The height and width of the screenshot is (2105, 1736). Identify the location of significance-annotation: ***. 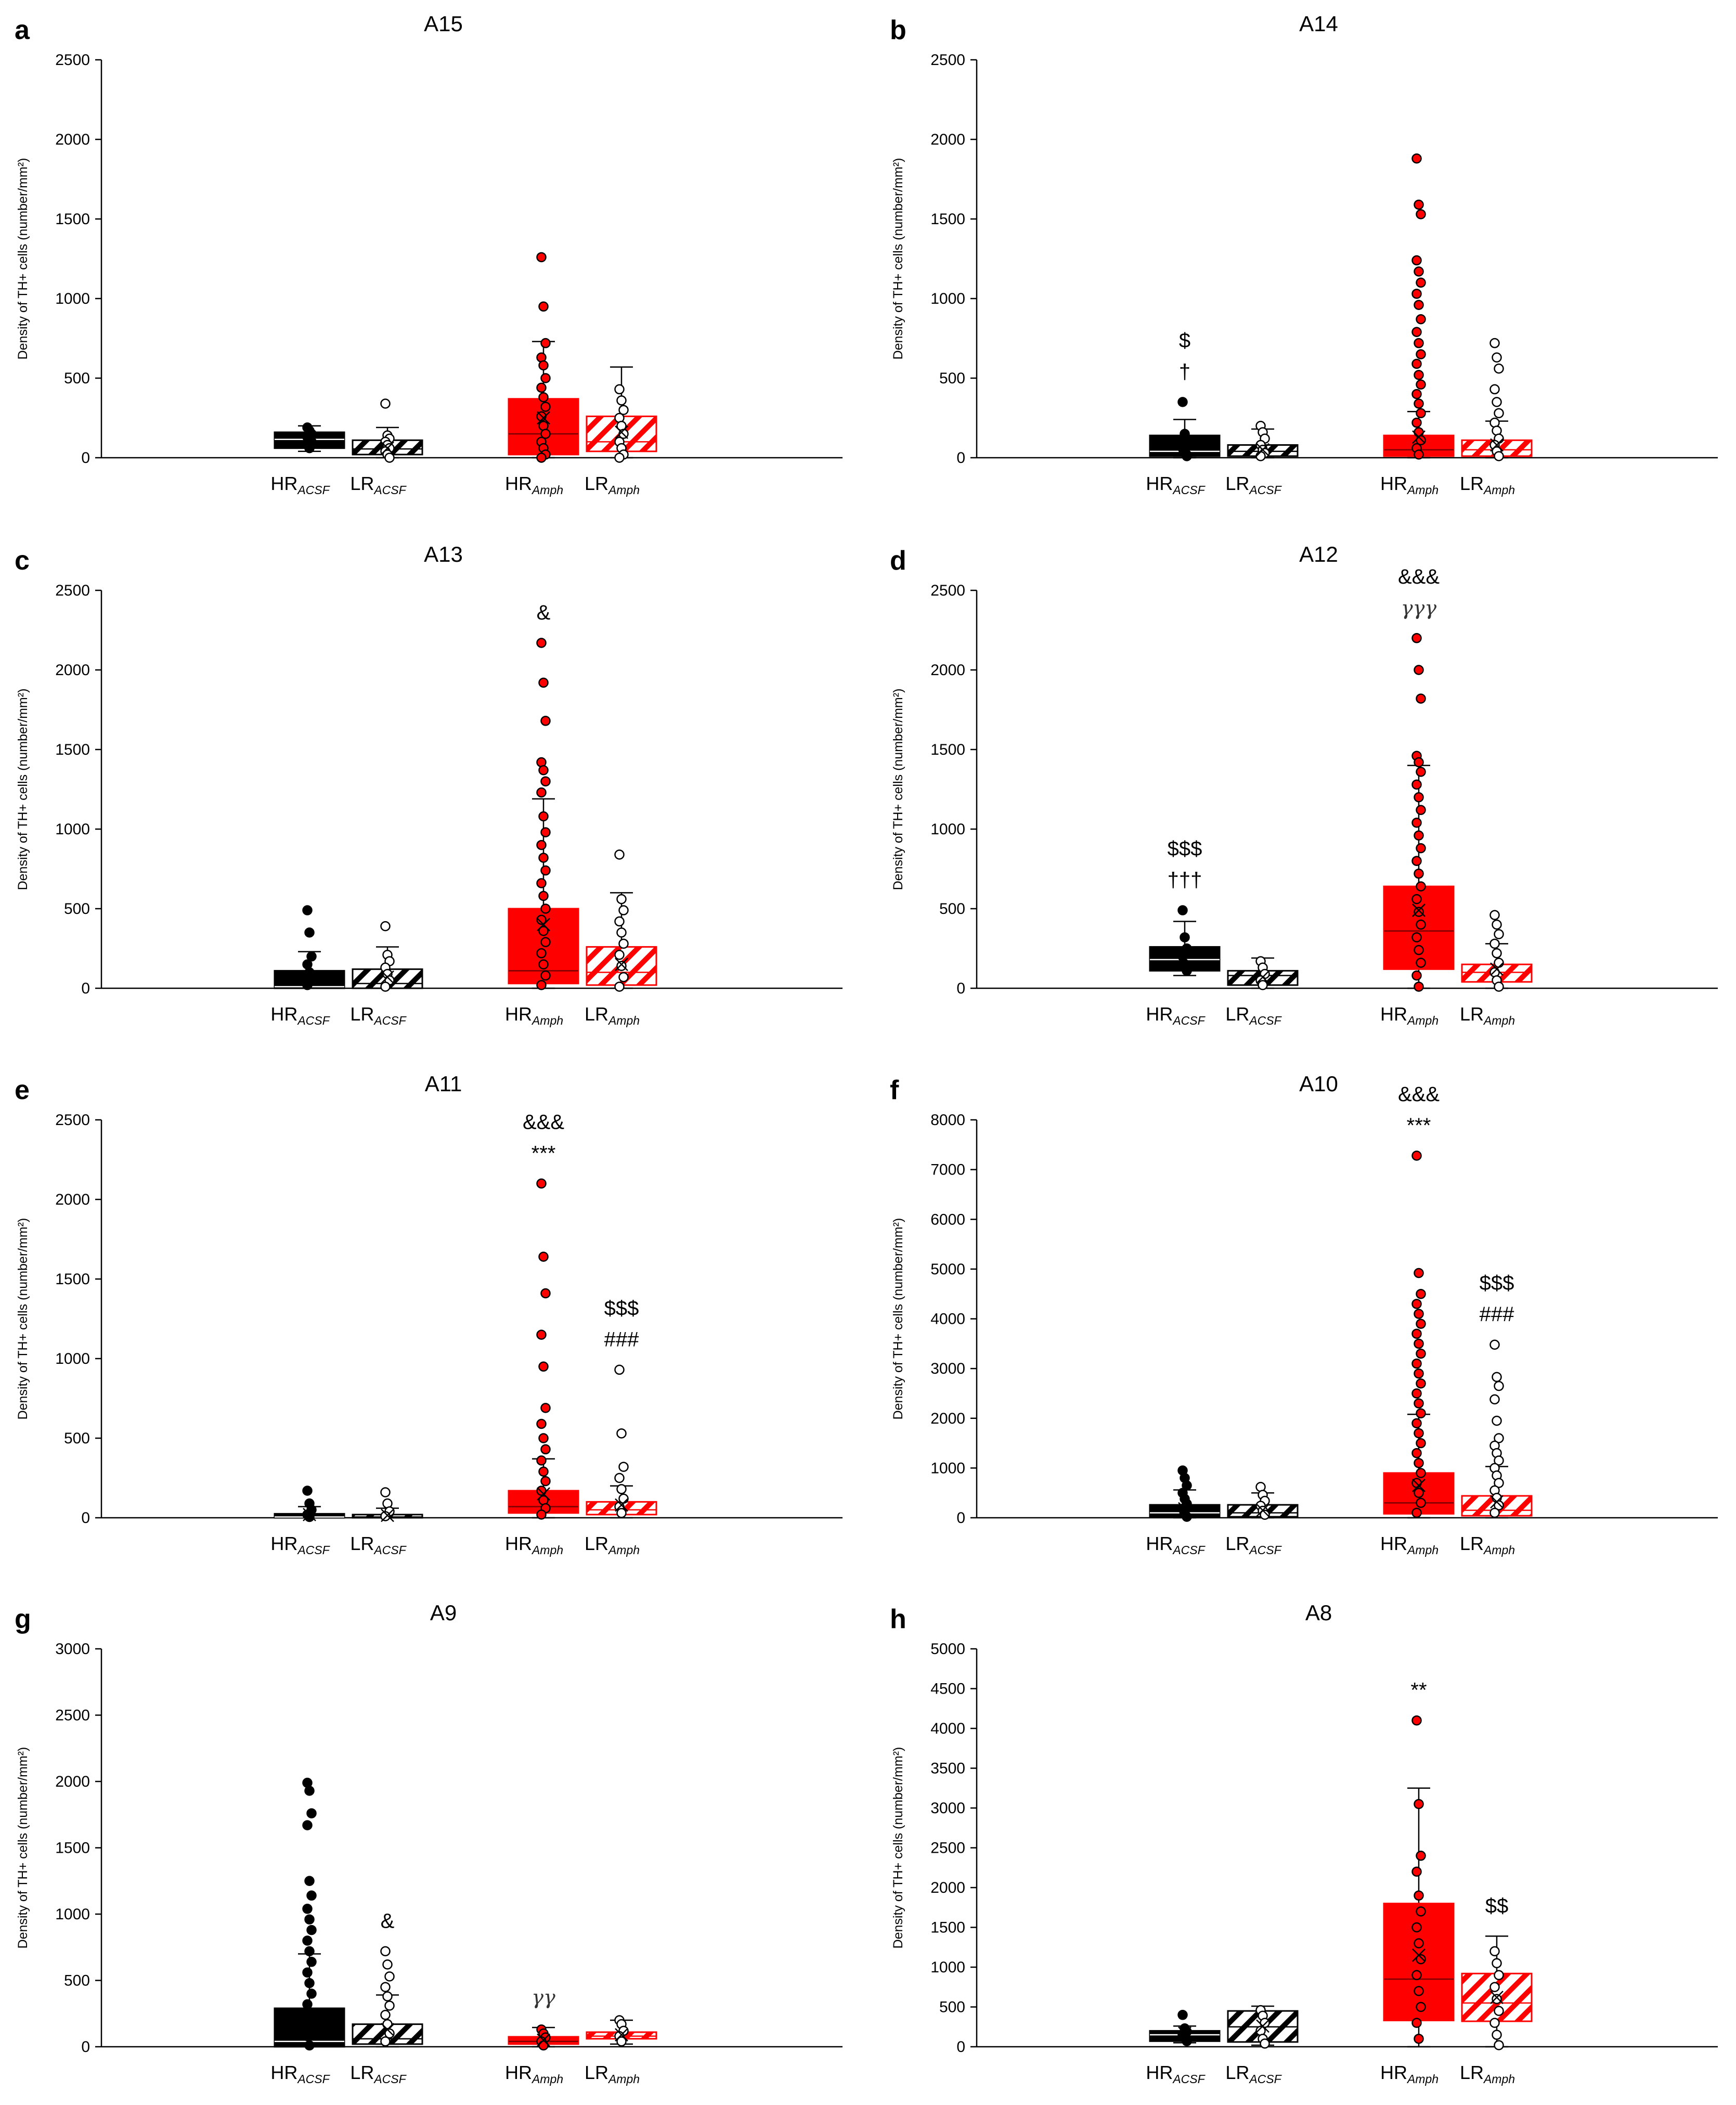
(1419, 1126).